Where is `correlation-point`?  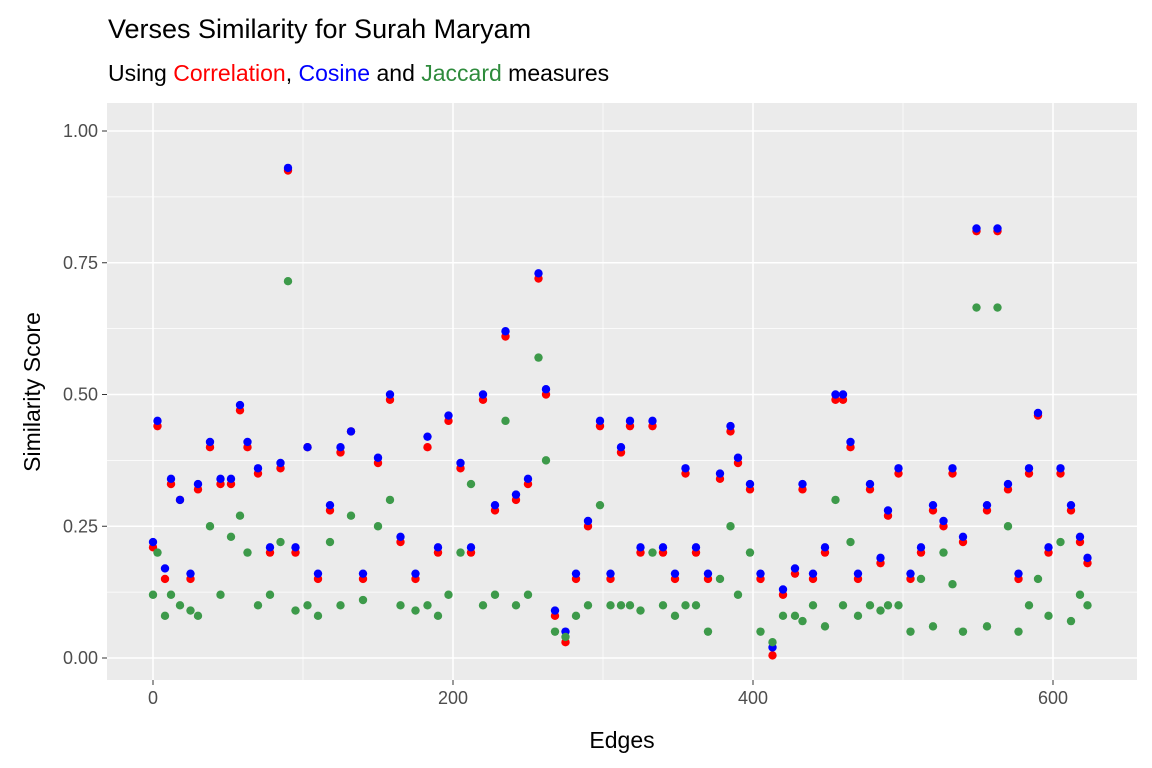
correlation-point is located at coordinates (427, 447).